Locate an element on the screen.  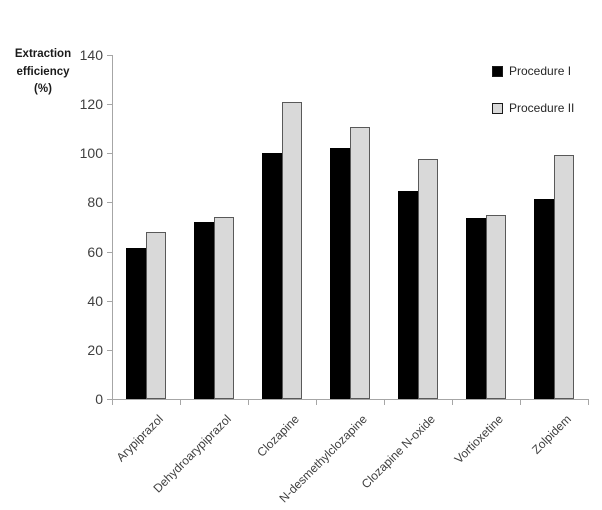
y-tick-label-0: 0 is located at coordinates (99, 399).